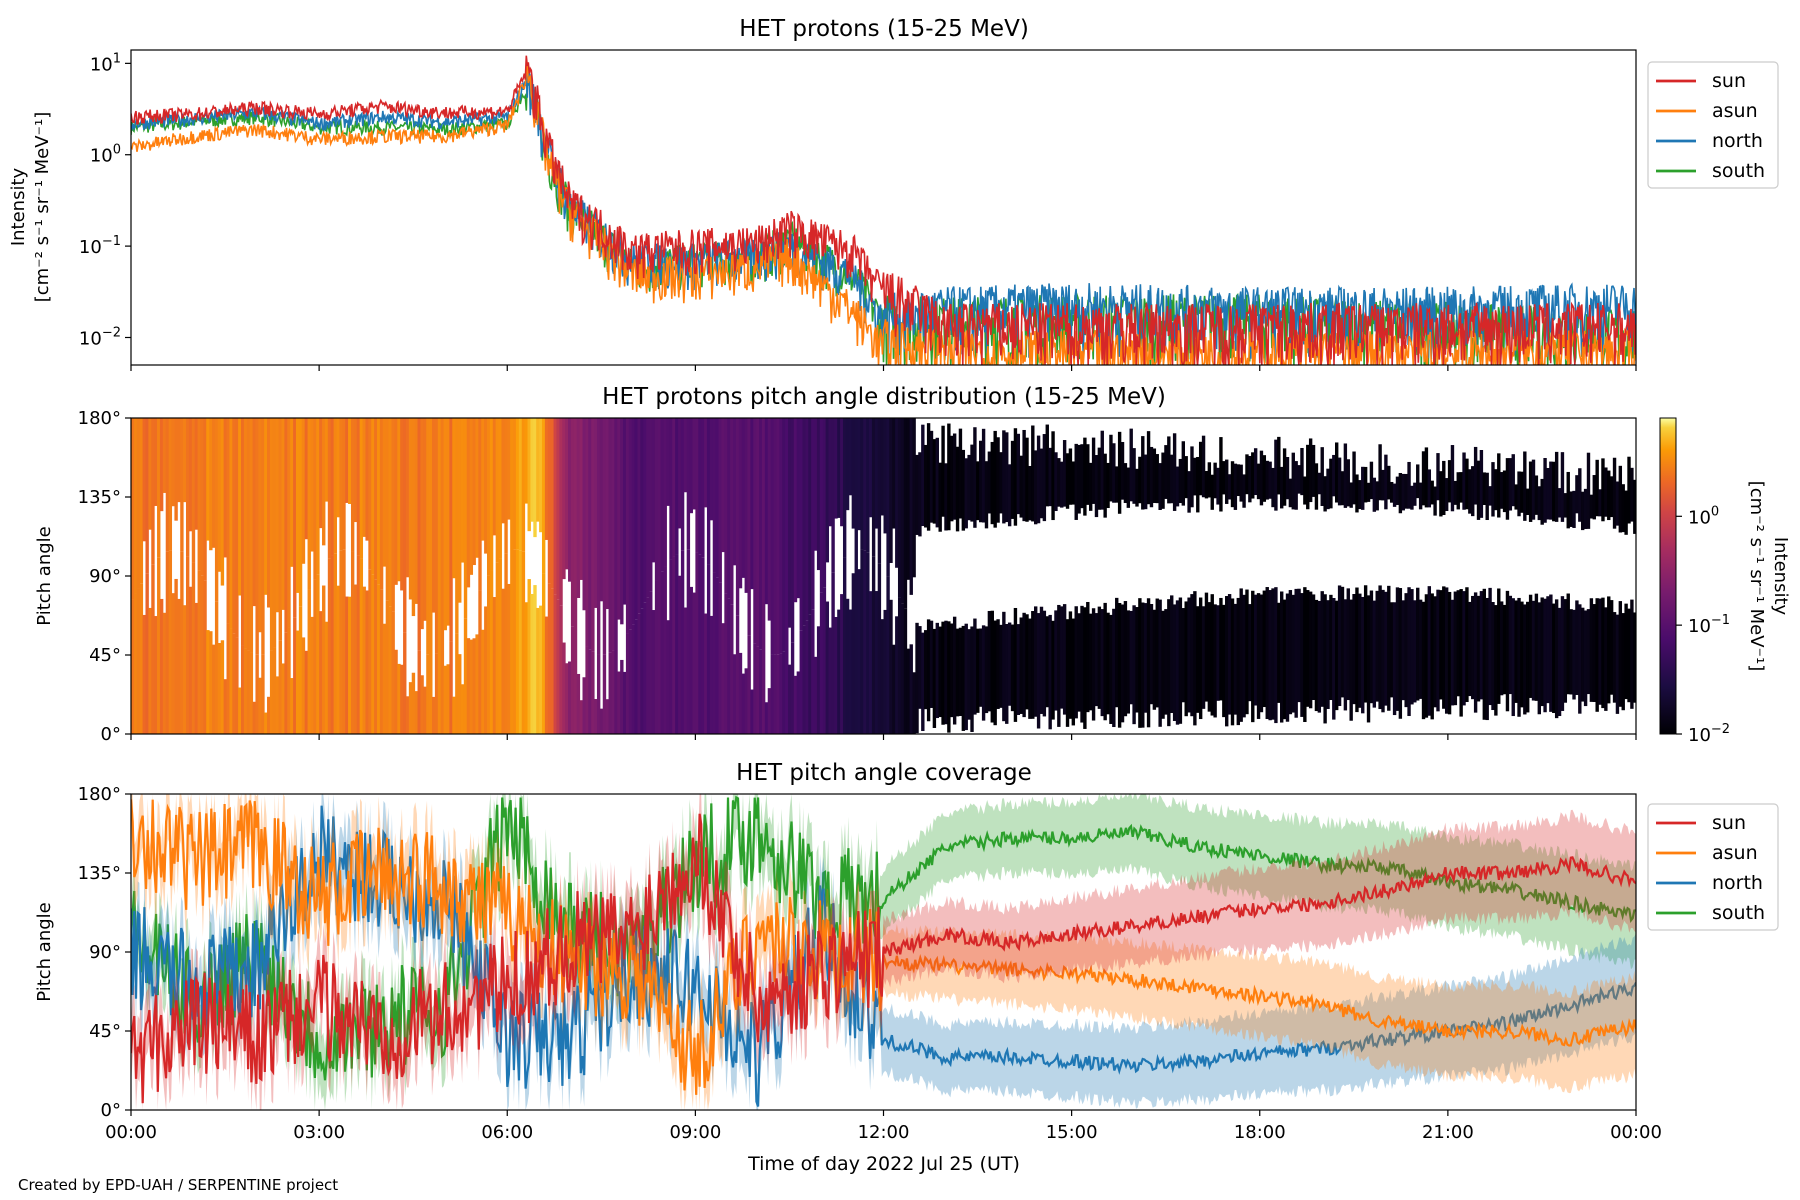  I want to click on legend-label-south: south, so click(1738, 913).